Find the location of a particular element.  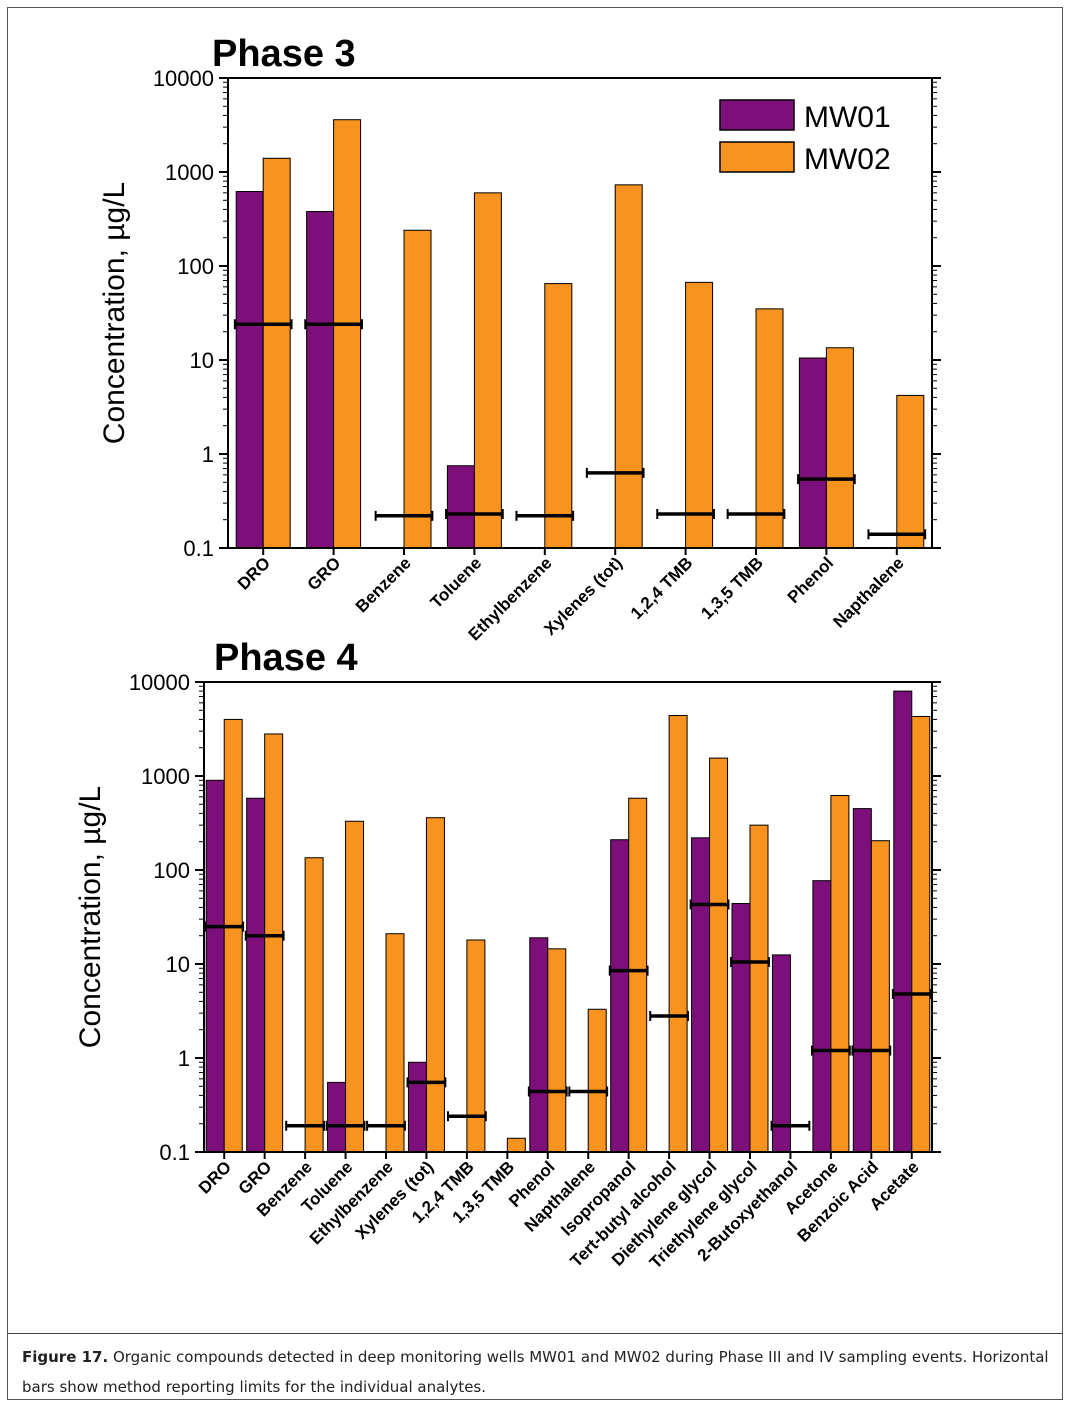

legend-label-mw01: MW01 is located at coordinates (847, 117).